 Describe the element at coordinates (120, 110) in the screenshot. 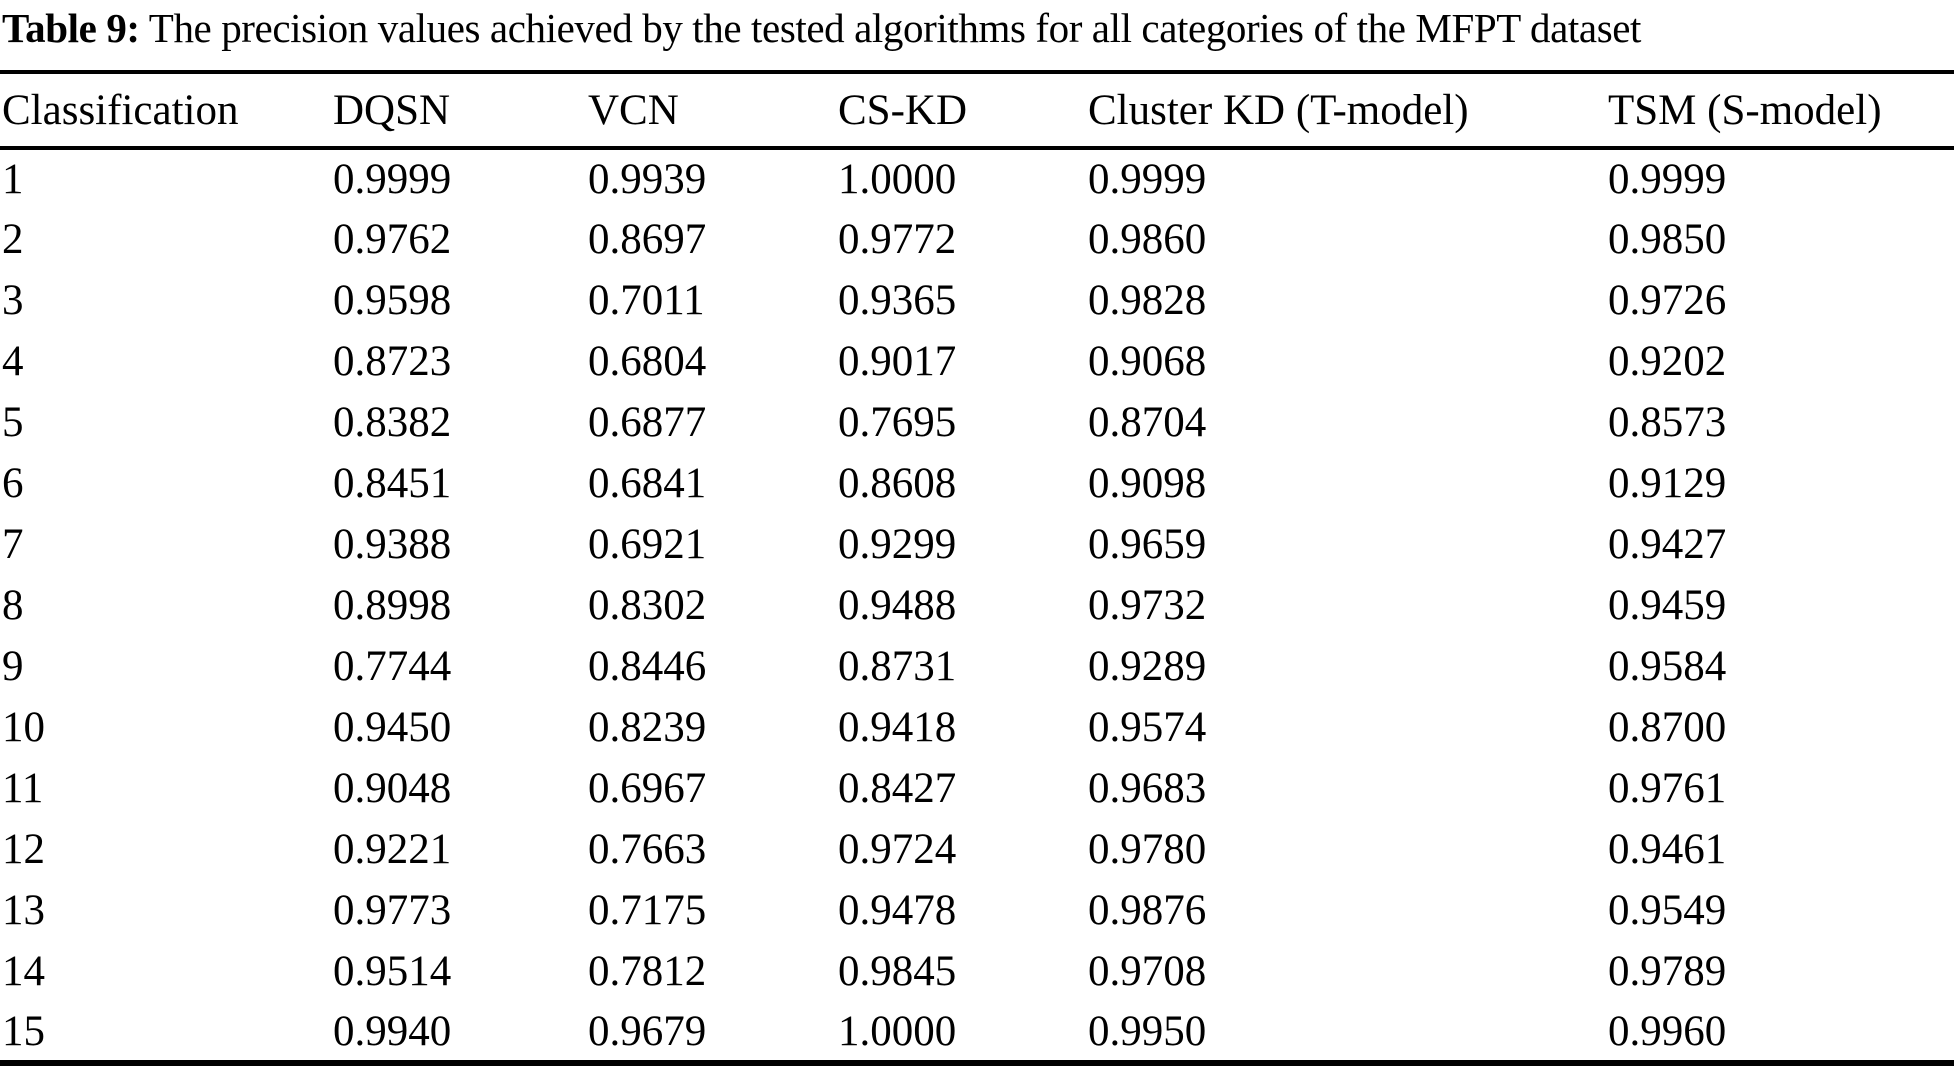

I see `column-header-classification: Classification` at that location.